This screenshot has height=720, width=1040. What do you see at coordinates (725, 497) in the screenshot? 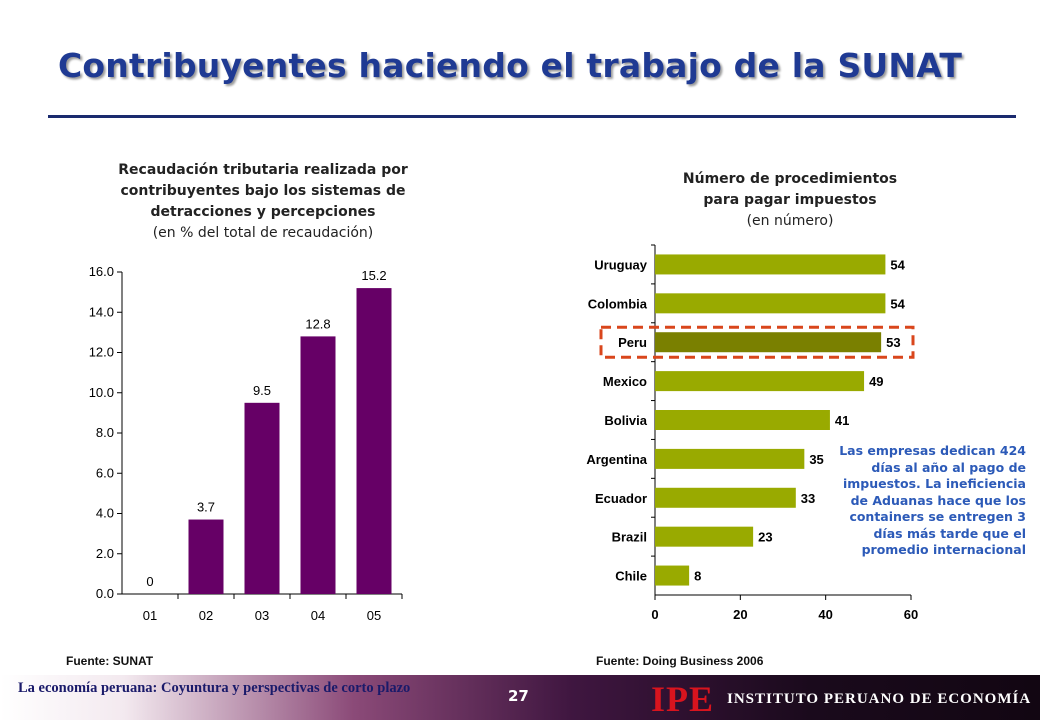
I see `bar-ecuador` at bounding box center [725, 497].